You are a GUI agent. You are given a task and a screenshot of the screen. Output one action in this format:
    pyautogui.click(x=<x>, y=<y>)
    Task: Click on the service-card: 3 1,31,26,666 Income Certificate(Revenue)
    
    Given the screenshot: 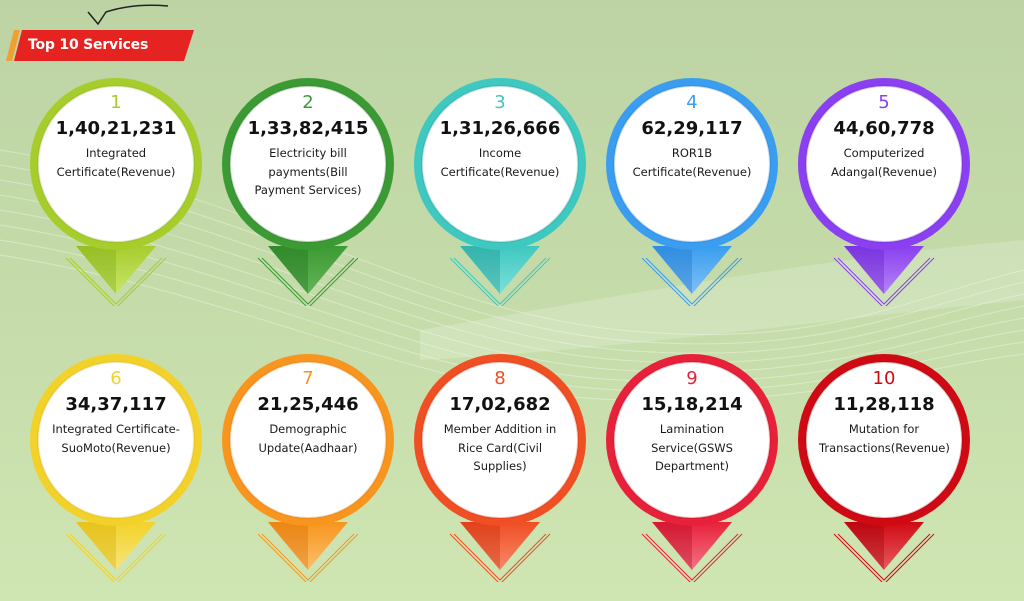 What is the action you would take?
    pyautogui.click(x=500, y=191)
    